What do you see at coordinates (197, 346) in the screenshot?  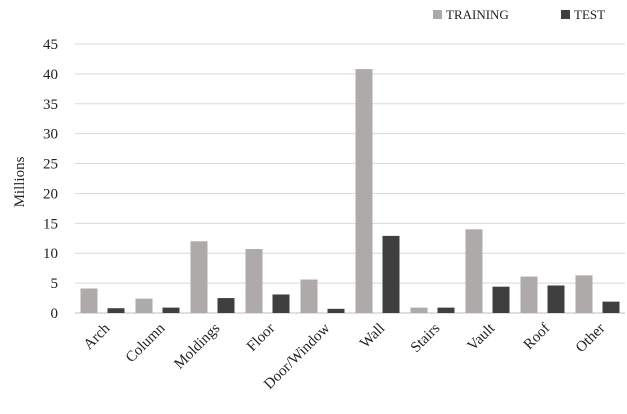 I see `x-tick-label: Moldings` at bounding box center [197, 346].